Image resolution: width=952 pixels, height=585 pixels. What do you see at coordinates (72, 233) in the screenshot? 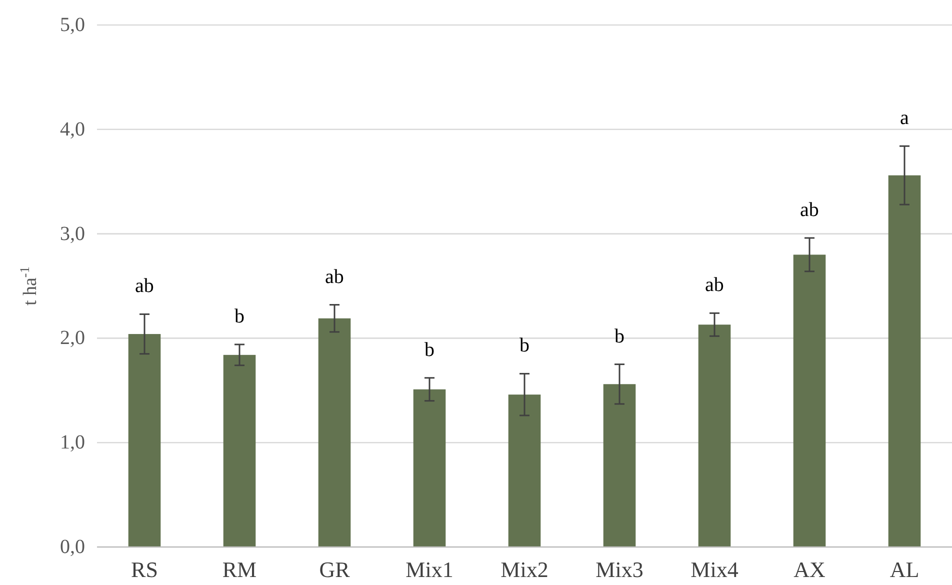
I see `y-tick-label: 3,0` at bounding box center [72, 233].